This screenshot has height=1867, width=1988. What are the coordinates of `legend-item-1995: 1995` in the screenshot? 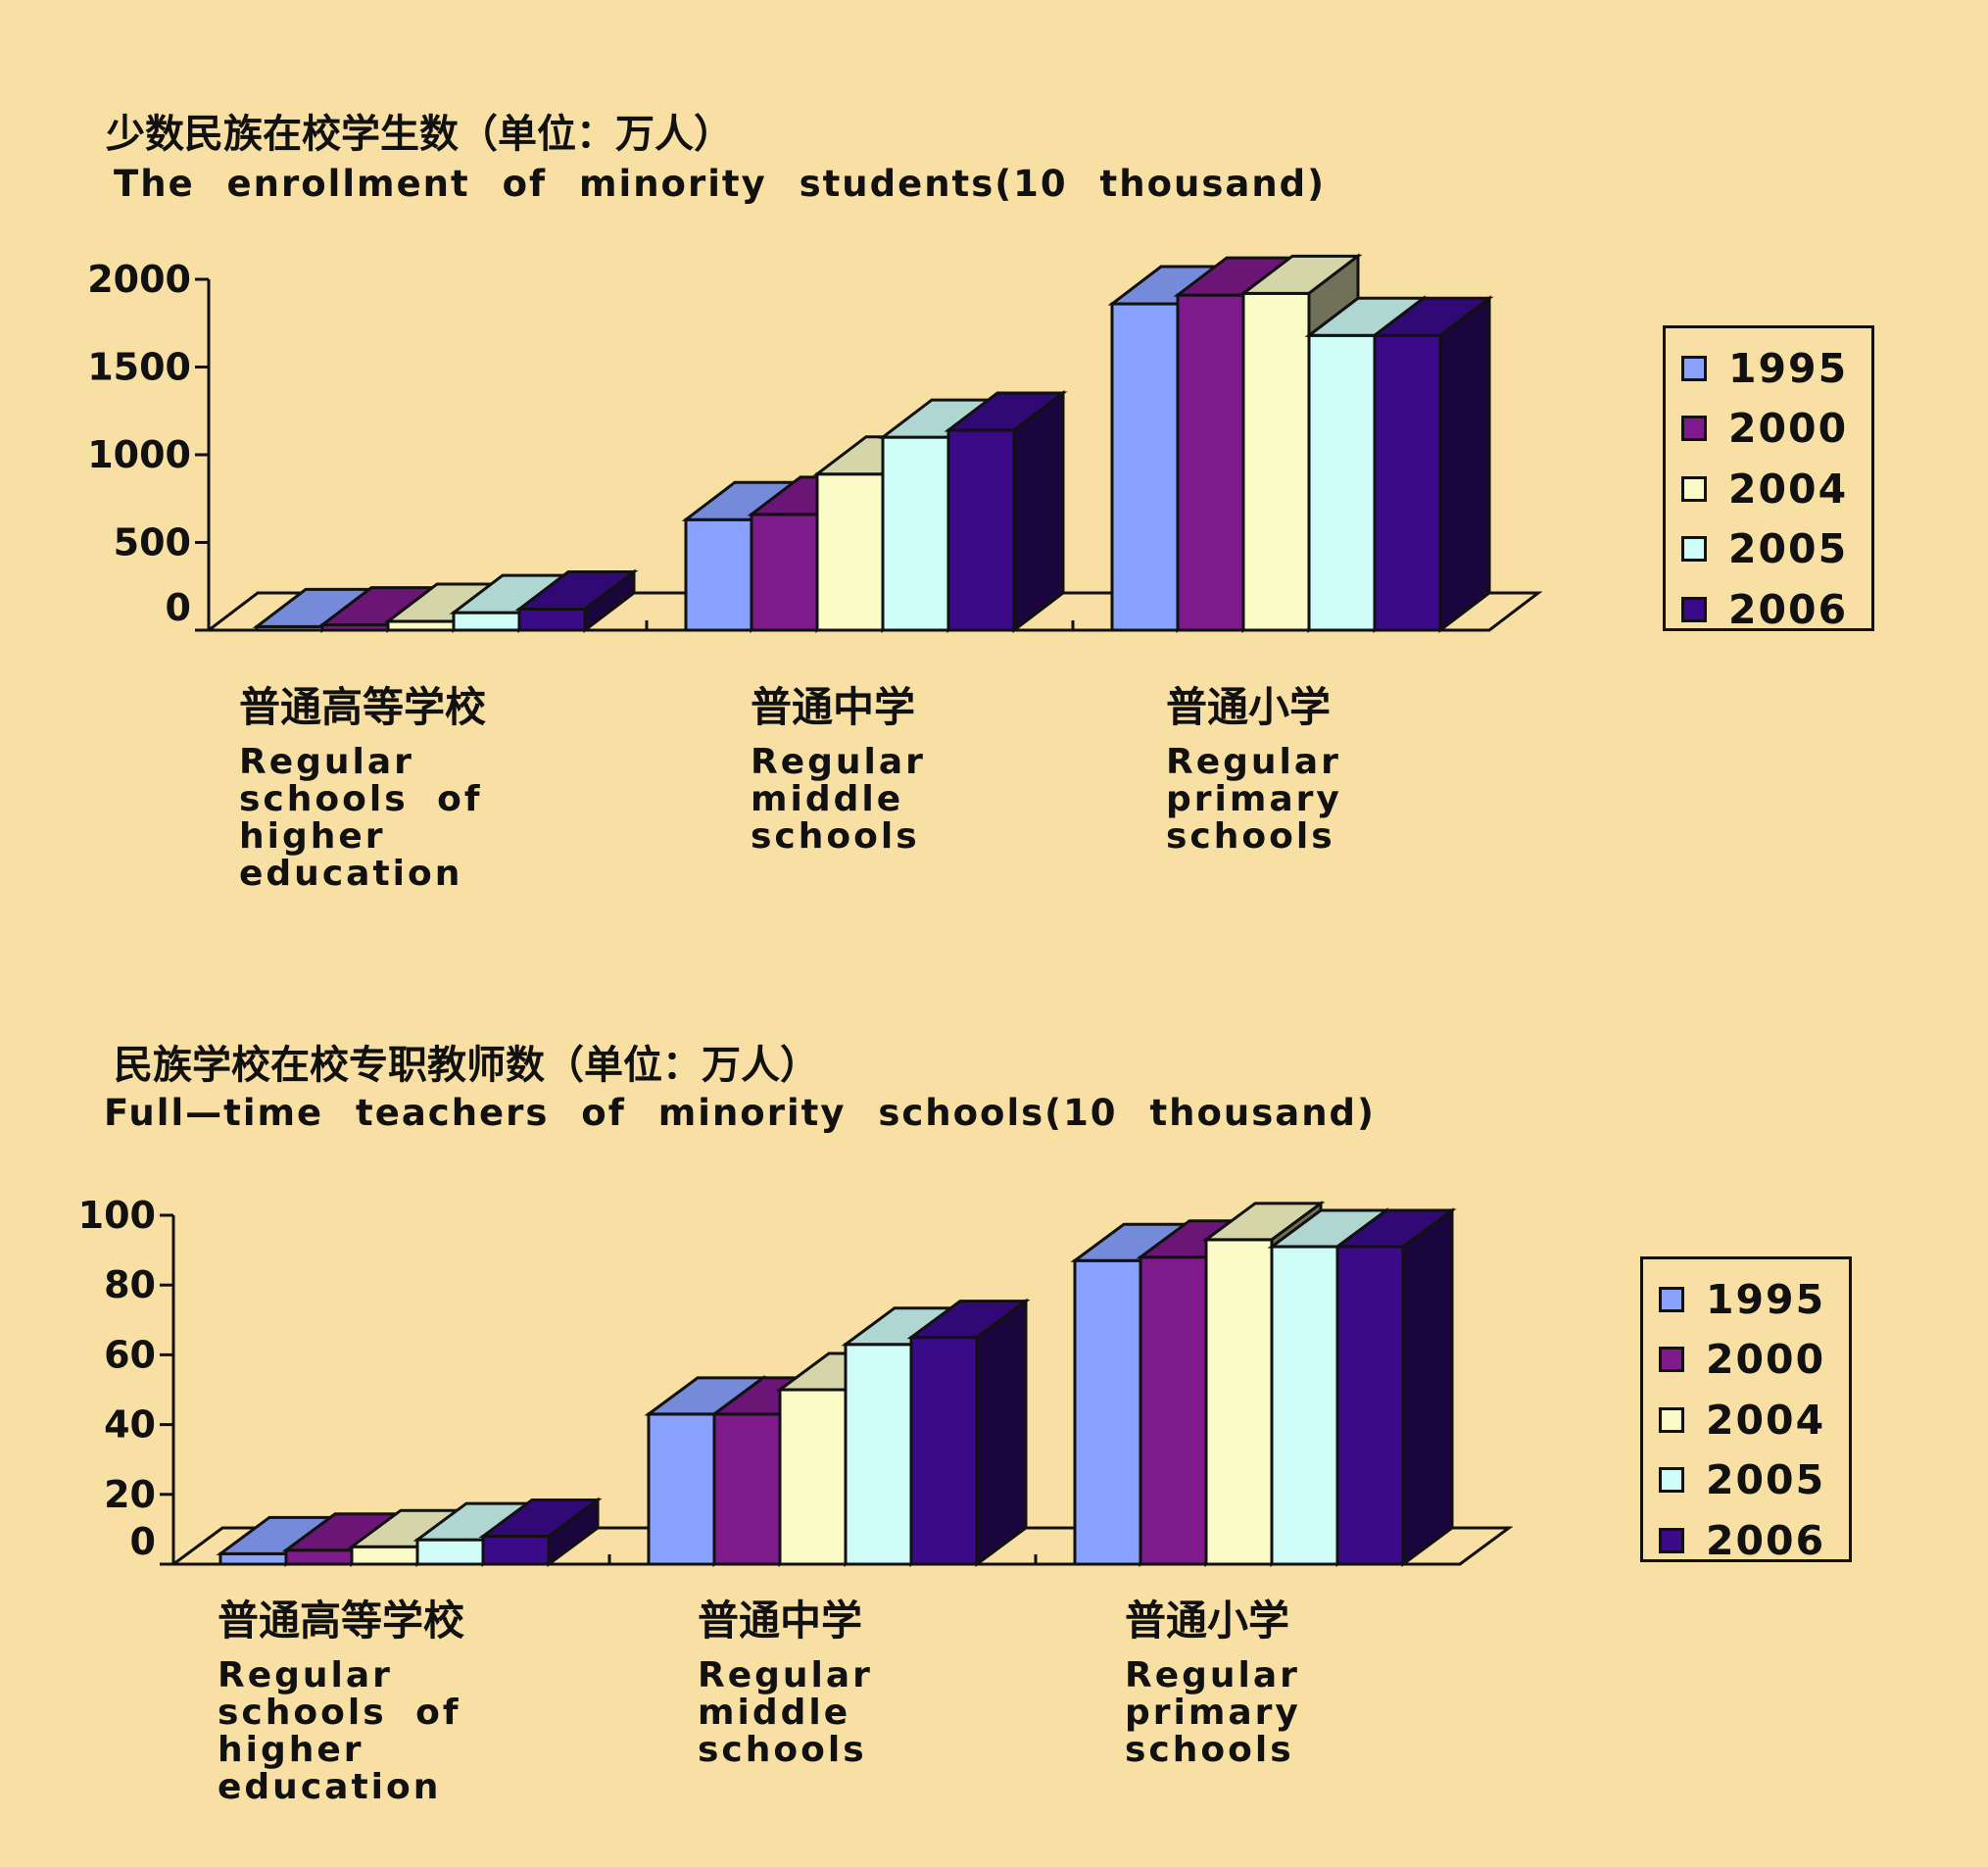 It's located at (1747, 1300).